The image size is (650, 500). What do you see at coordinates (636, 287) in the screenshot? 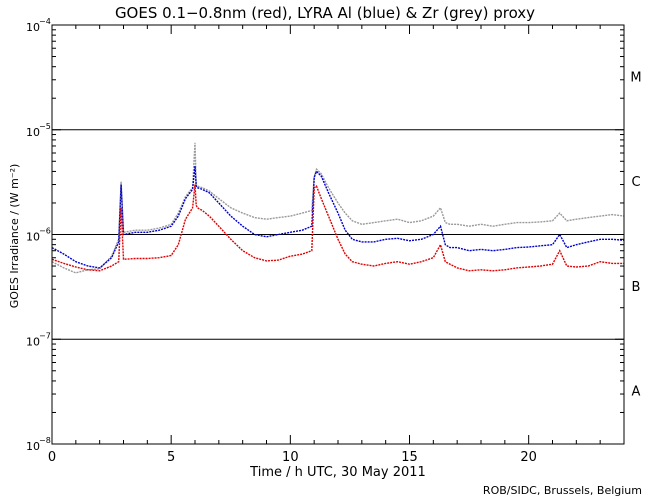
I see `flare-class-label: B` at bounding box center [636, 287].